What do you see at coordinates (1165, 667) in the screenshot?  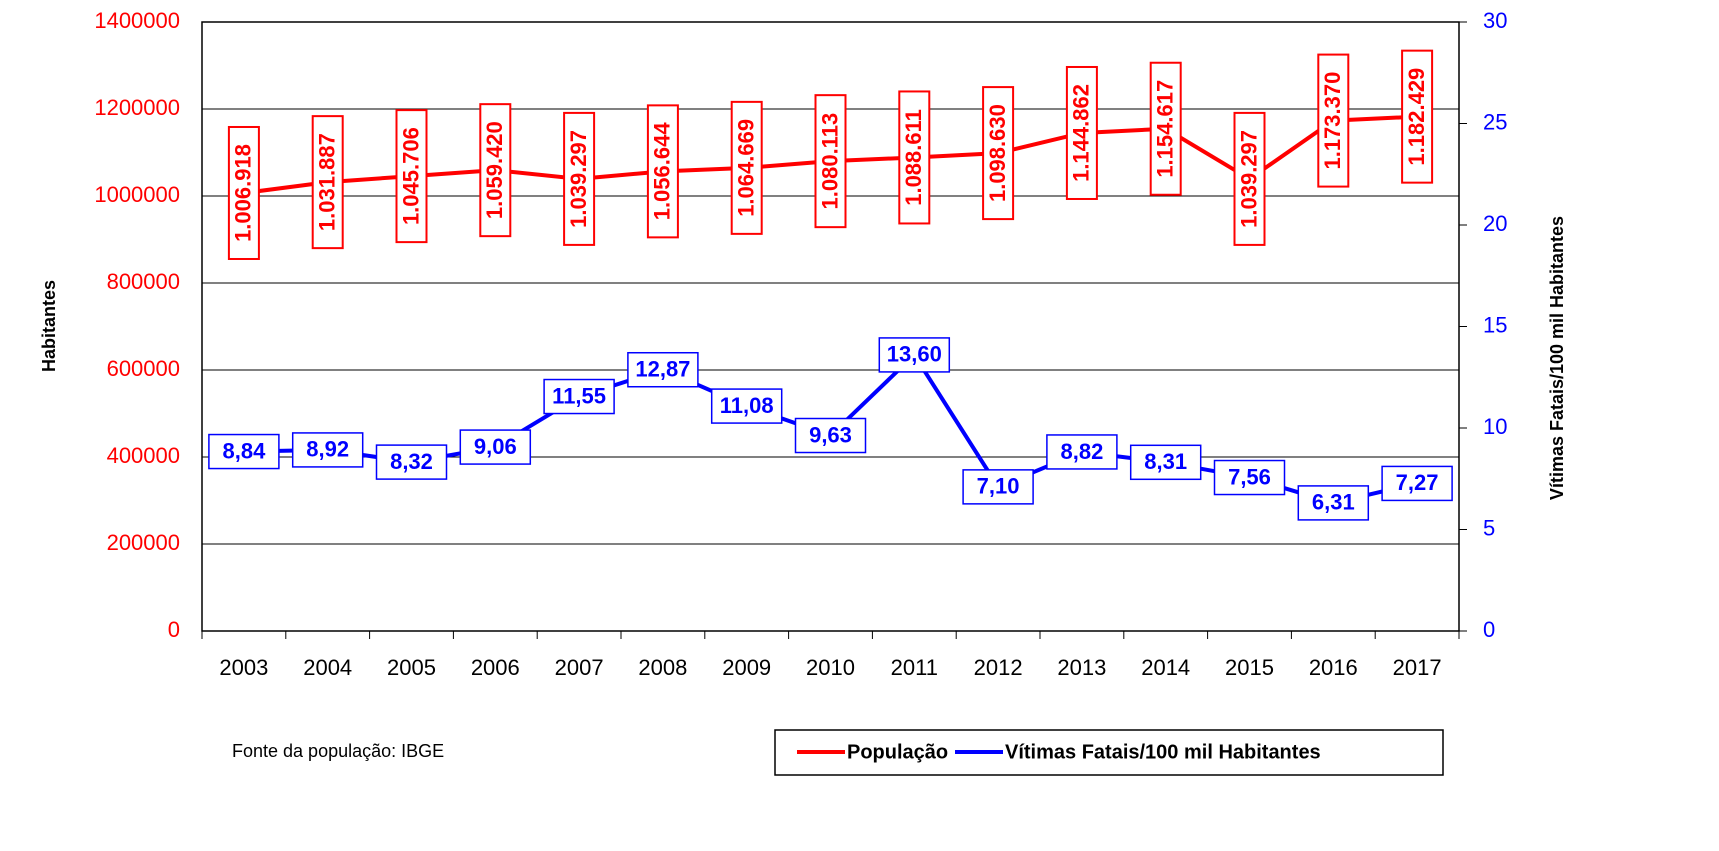 I see `x-tick-label: 2014` at bounding box center [1165, 667].